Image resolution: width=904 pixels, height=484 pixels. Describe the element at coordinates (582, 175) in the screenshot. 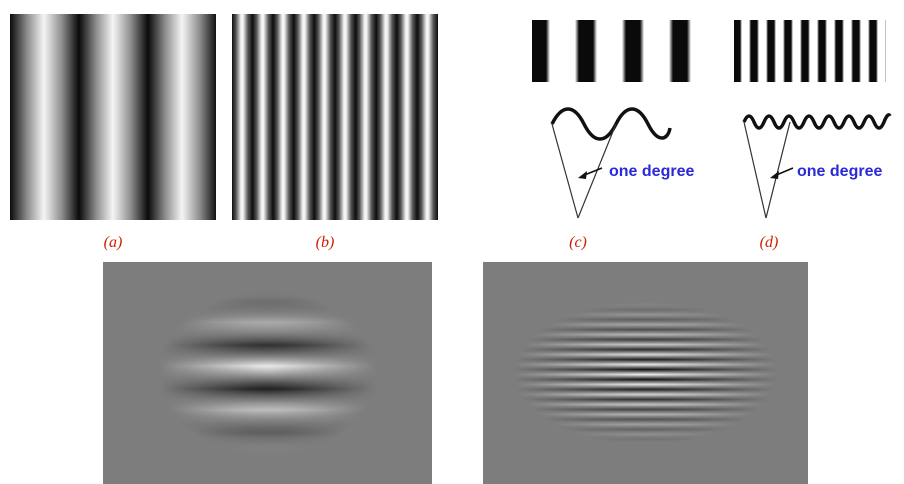

I see `arrowhead-c` at that location.